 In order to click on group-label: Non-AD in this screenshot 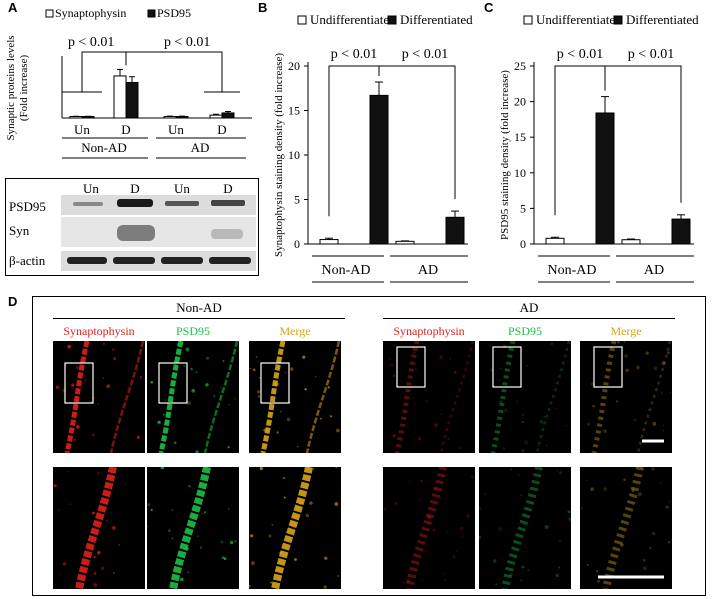, I will do `click(572, 270)`.